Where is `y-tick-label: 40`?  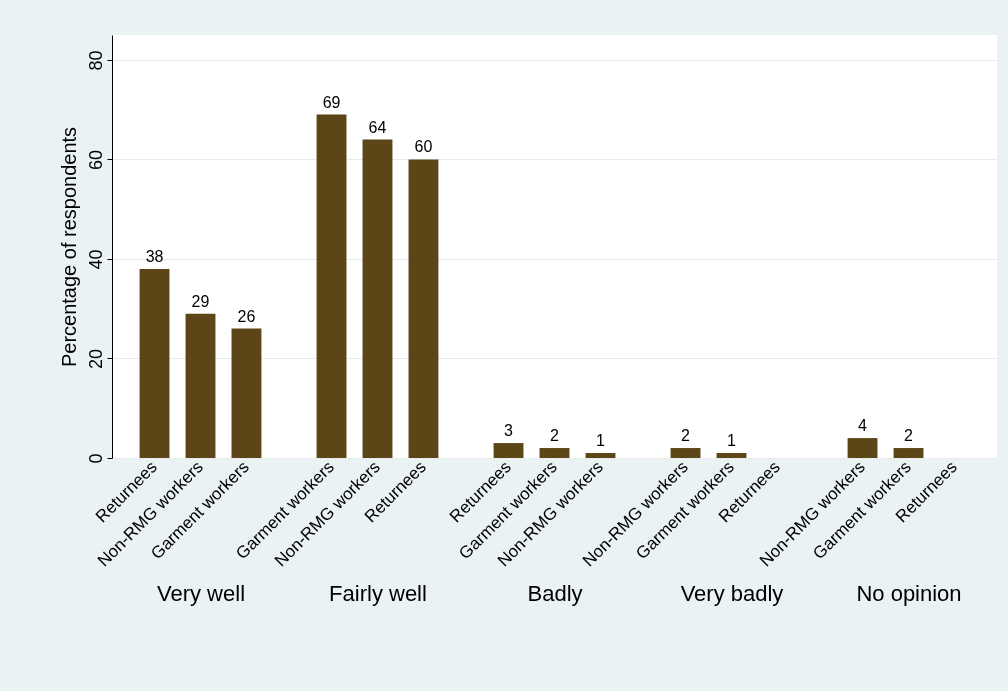 y-tick-label: 40 is located at coordinates (95, 259).